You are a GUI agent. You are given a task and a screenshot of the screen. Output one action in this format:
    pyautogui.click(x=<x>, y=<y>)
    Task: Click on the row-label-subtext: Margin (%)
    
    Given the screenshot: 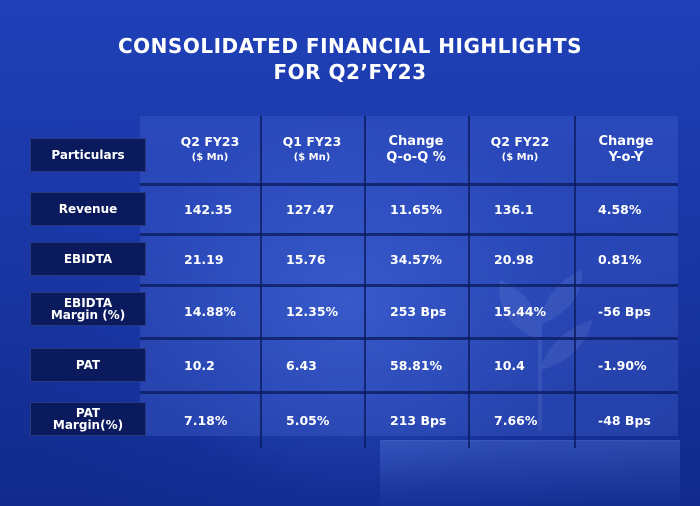 What is the action you would take?
    pyautogui.click(x=88, y=315)
    